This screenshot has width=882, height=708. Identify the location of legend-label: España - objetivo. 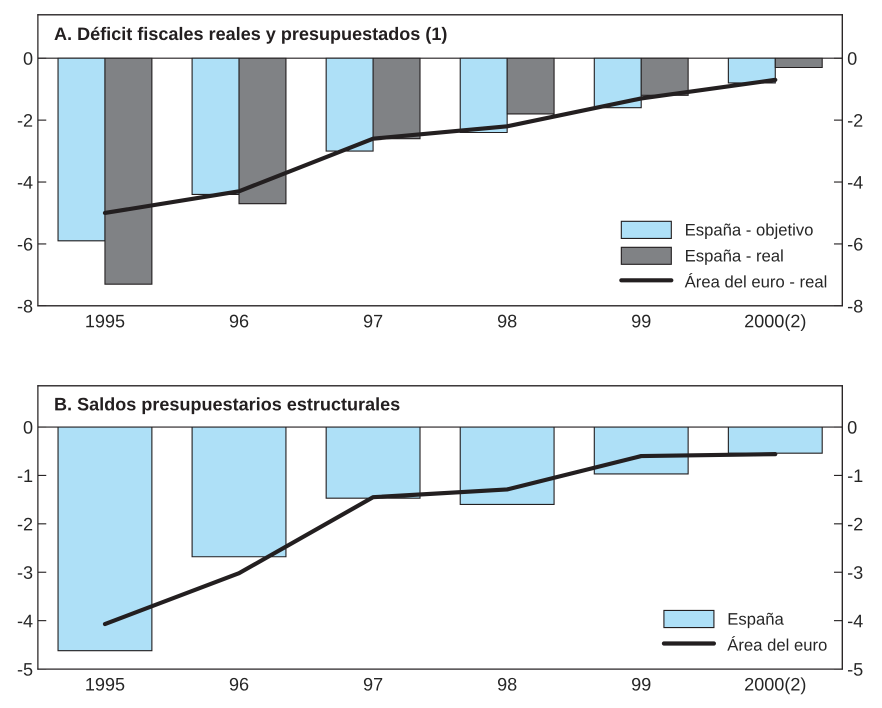
(749, 231).